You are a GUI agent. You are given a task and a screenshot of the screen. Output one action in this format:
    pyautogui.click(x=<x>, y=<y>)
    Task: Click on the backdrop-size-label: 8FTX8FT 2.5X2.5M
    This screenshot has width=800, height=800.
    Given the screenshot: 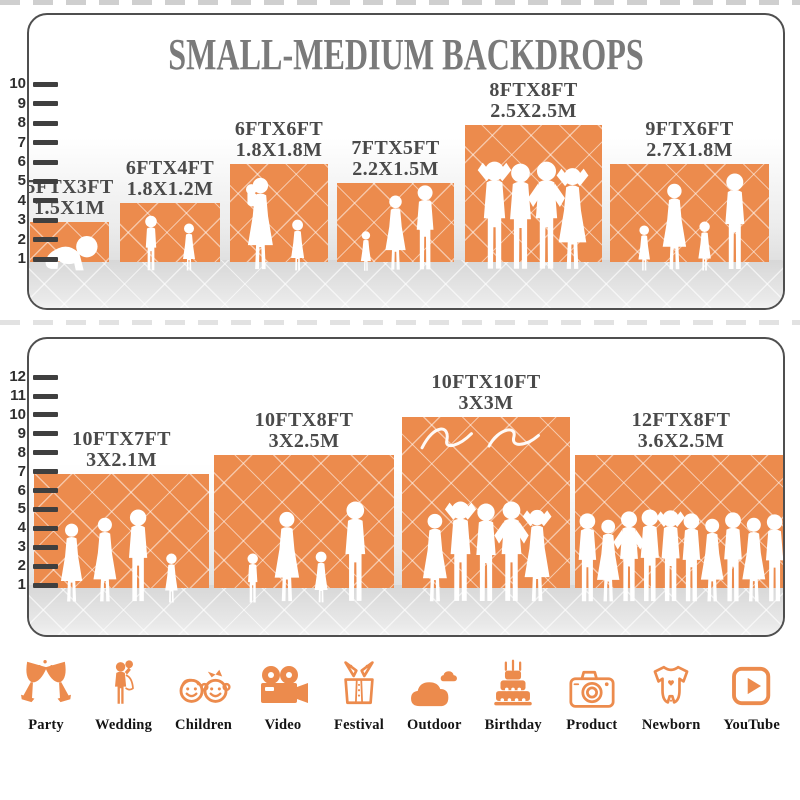 What is the action you would take?
    pyautogui.click(x=534, y=101)
    